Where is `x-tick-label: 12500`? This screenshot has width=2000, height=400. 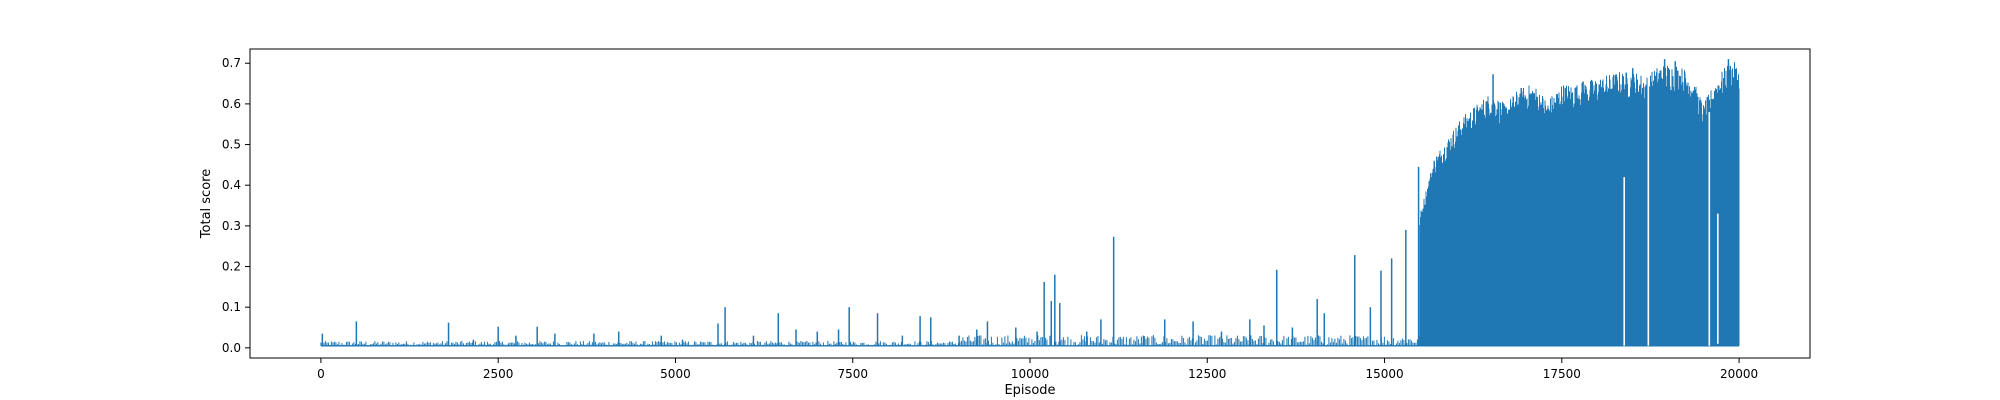
x-tick-label: 12500 is located at coordinates (1207, 374).